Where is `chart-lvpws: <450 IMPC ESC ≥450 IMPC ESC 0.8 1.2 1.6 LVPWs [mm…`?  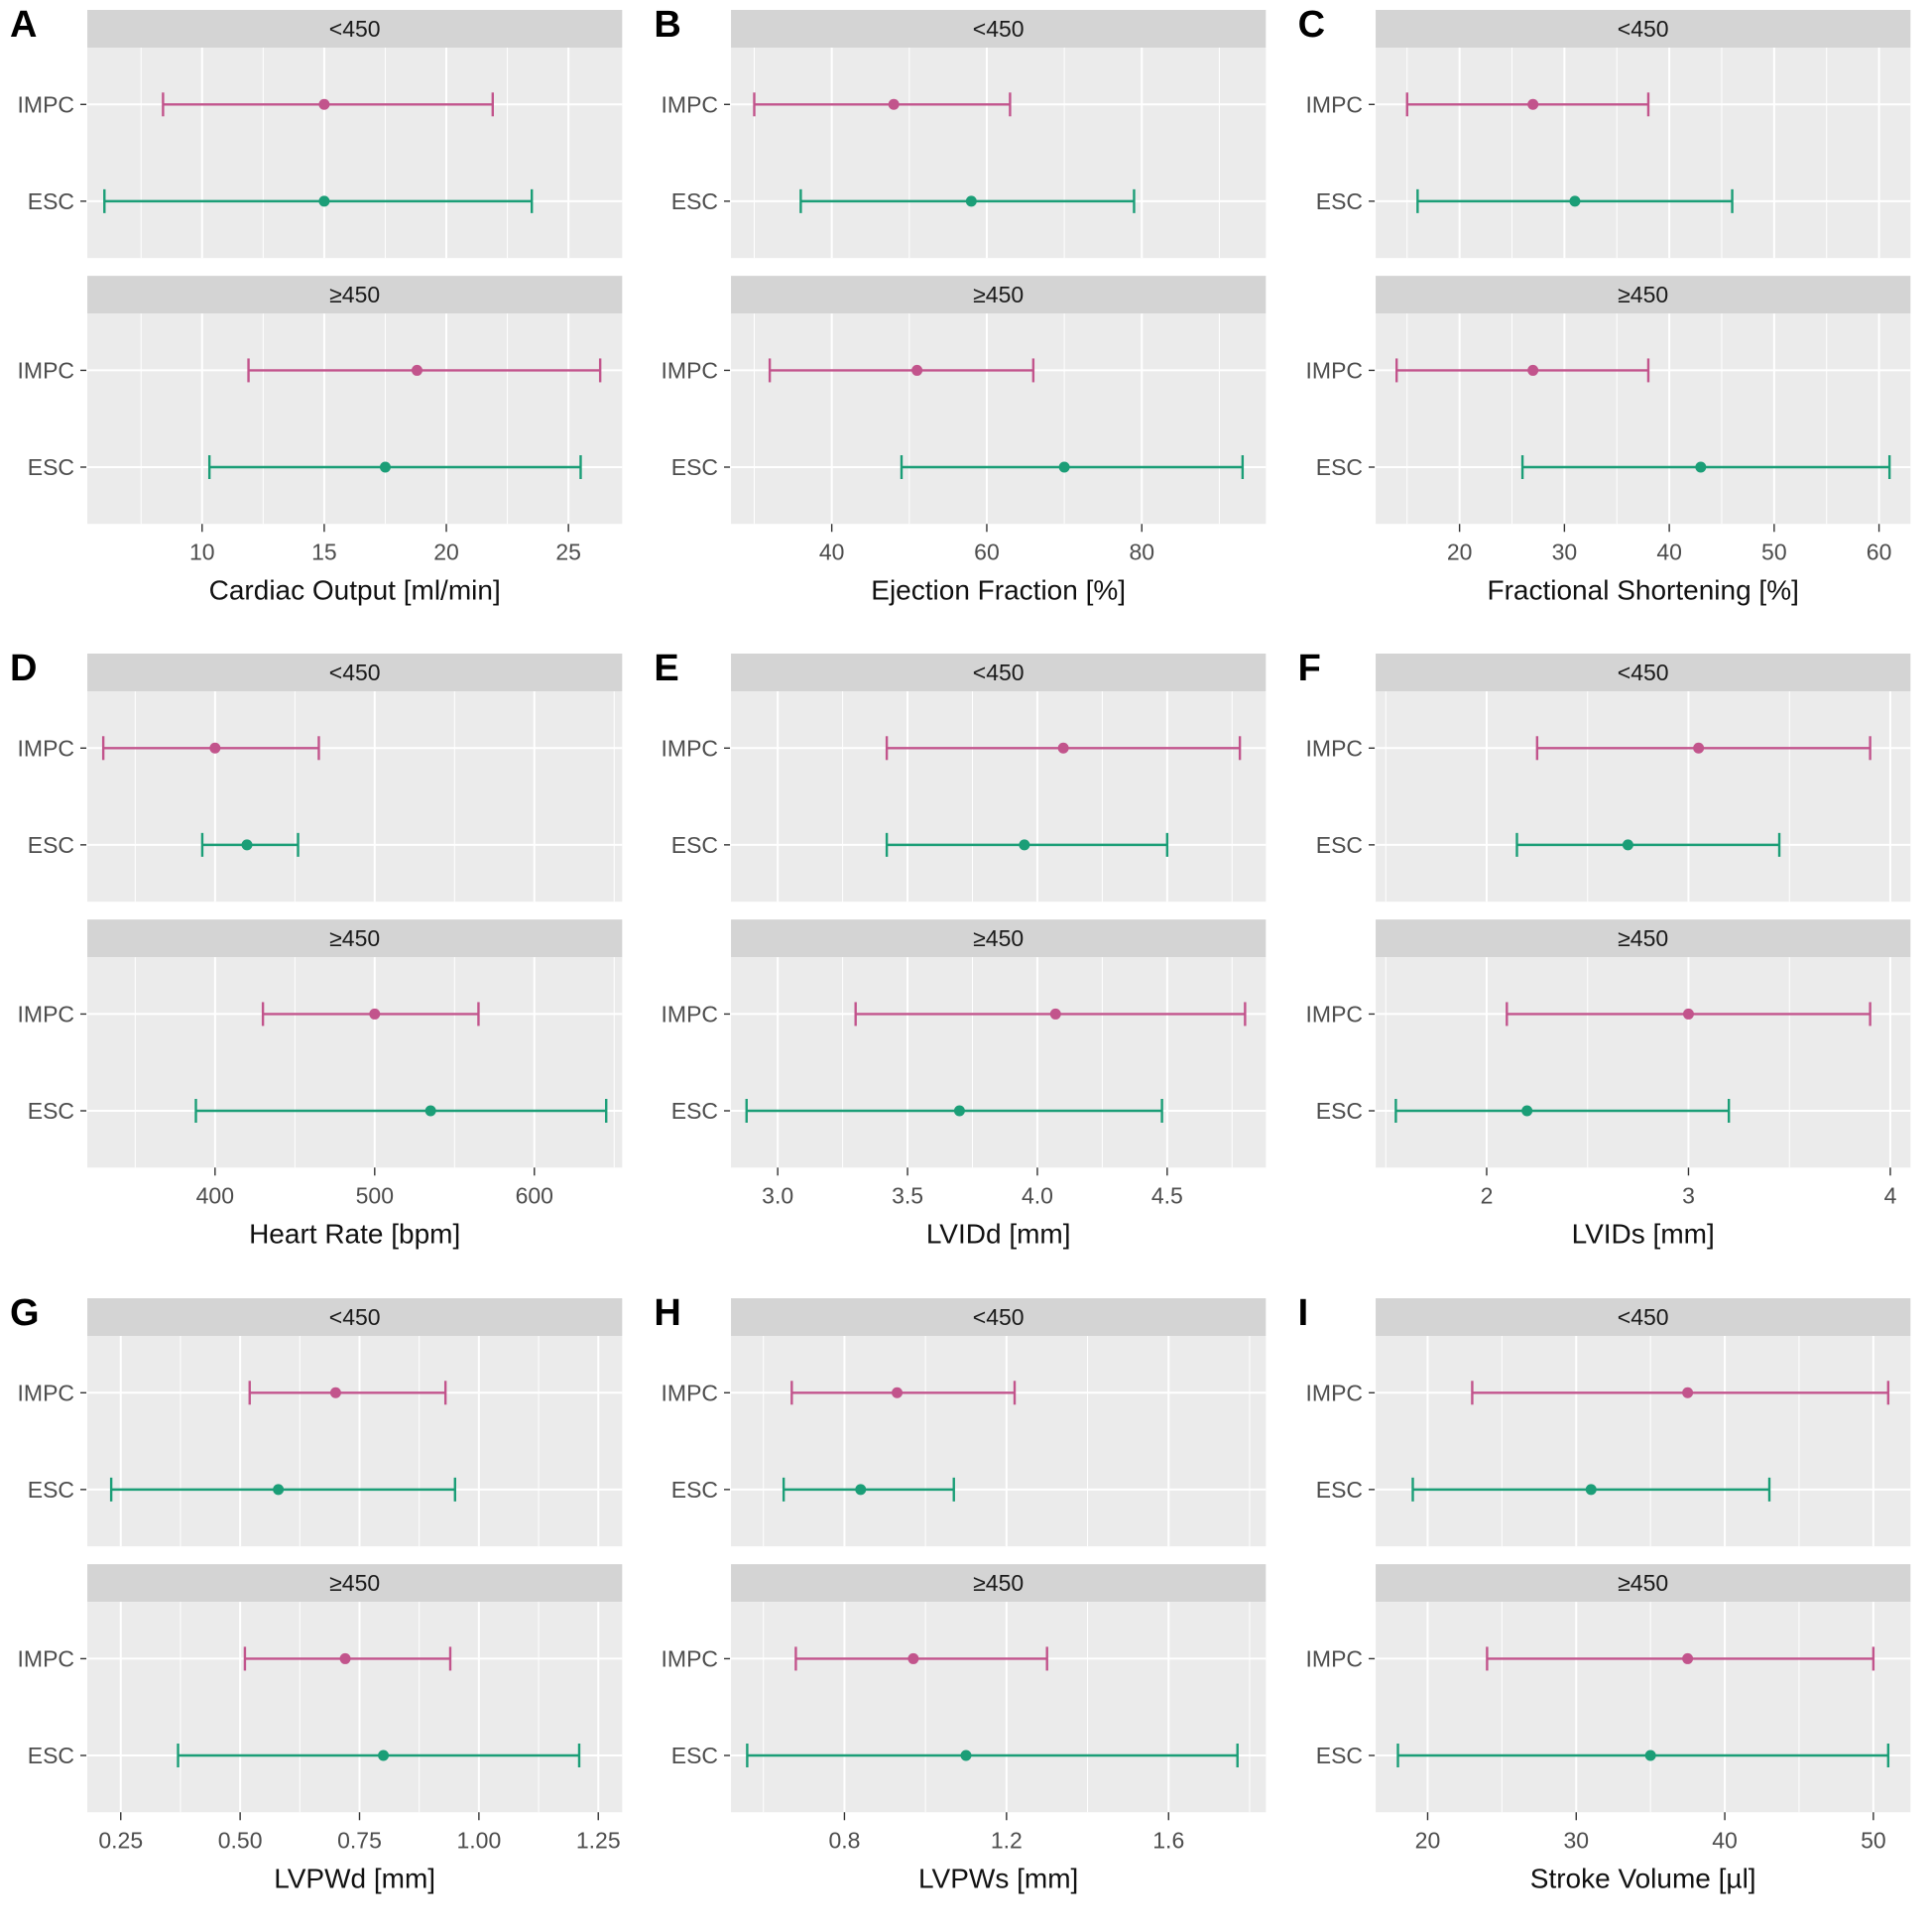 chart-lvpws: <450 IMPC ESC ≥450 IMPC ESC 0.8 1.2 1.6 LVPWs [mm… is located at coordinates (964, 1595).